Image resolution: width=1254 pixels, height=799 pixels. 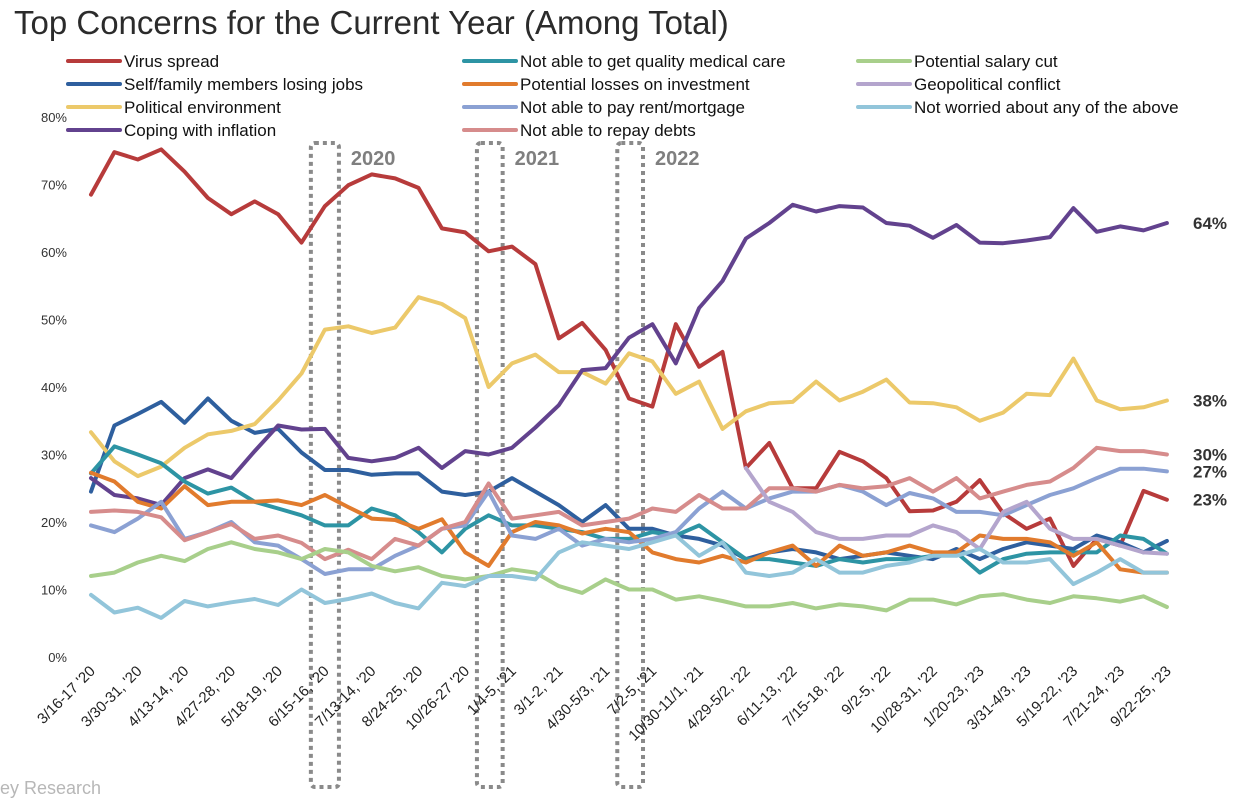 What do you see at coordinates (489, 465) in the screenshot?
I see `year-marker-box` at bounding box center [489, 465].